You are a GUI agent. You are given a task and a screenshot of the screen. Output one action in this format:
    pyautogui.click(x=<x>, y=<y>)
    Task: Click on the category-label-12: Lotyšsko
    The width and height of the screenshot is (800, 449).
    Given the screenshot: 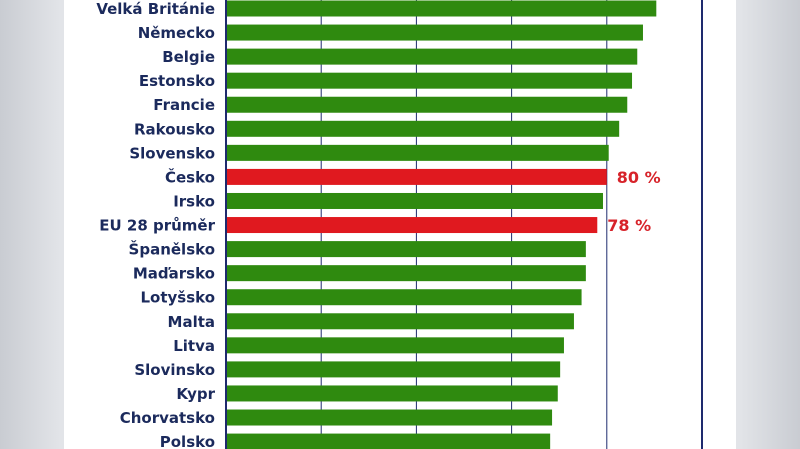 What is the action you would take?
    pyautogui.click(x=177, y=298)
    